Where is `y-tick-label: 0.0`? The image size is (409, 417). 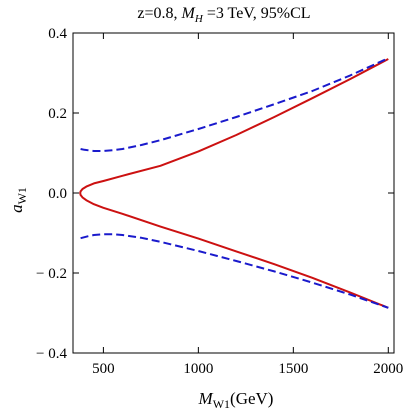 y-tick-label: 0.0 is located at coordinates (57, 194).